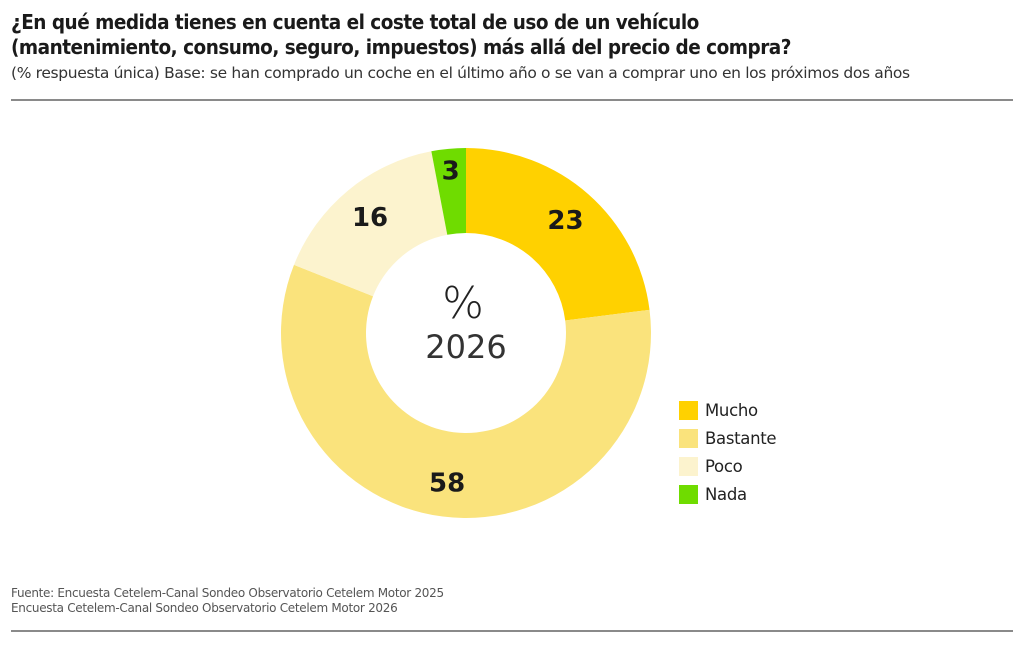 Image resolution: width=1024 pixels, height=670 pixels. I want to click on center-year-label: 2026, so click(465, 347).